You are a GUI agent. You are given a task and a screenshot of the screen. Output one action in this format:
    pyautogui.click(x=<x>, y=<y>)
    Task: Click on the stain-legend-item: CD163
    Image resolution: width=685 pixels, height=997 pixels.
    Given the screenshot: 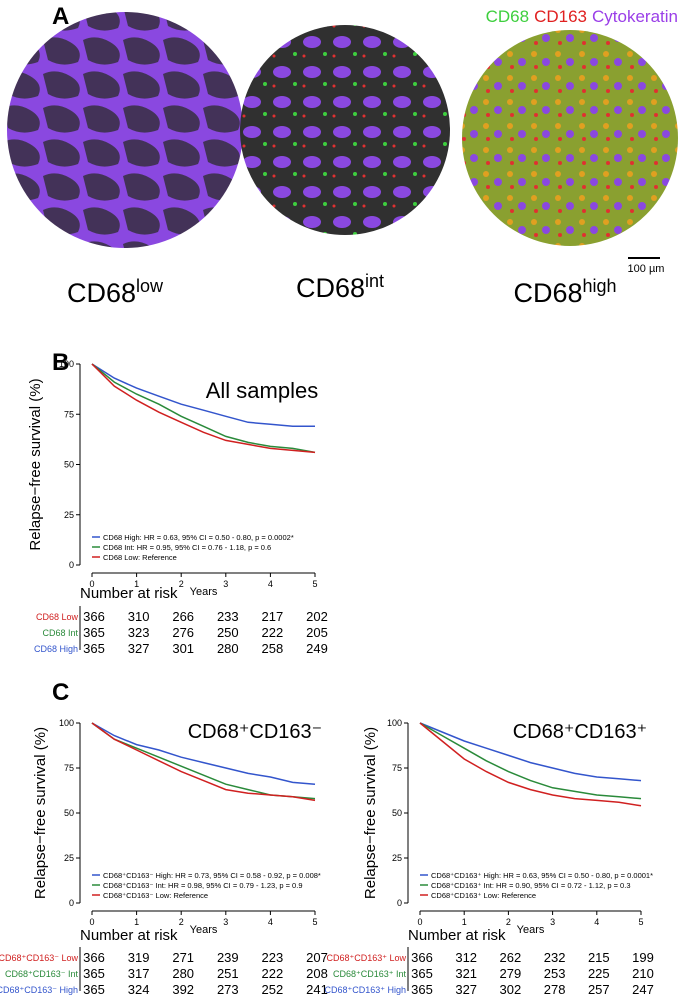 What is the action you would take?
    pyautogui.click(x=560, y=16)
    